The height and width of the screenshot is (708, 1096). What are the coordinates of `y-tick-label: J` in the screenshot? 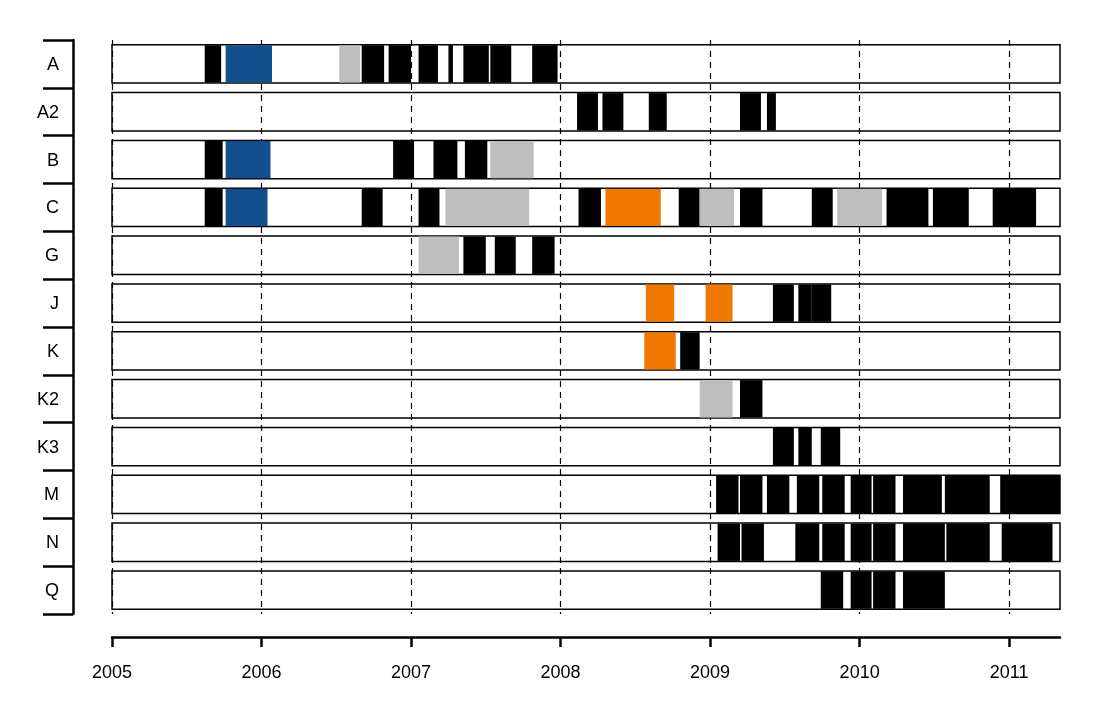 It's located at (54, 303).